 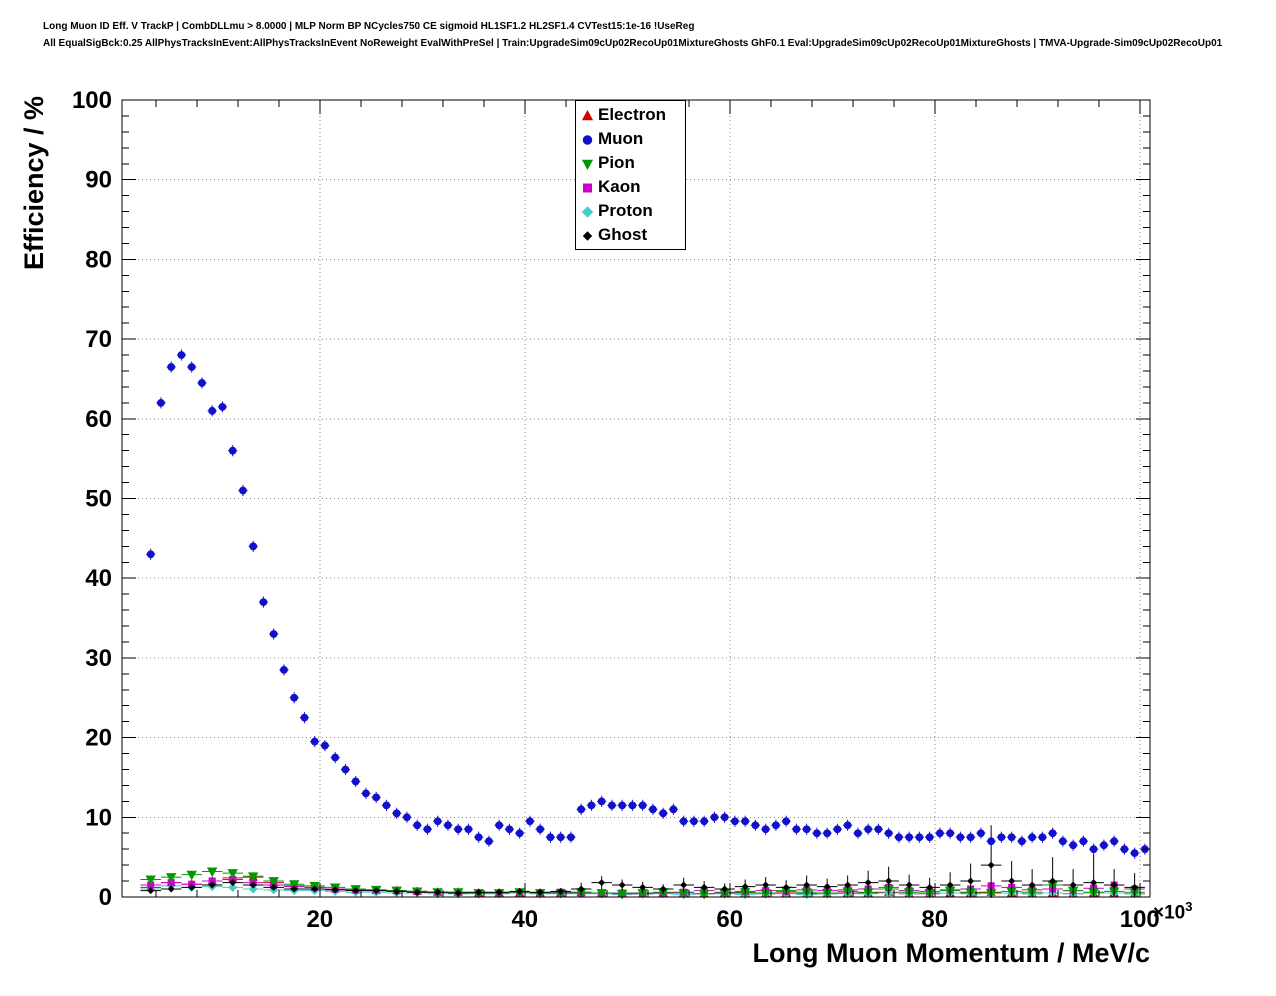 What do you see at coordinates (98, 180) in the screenshot?
I see `y-tick-label: 90` at bounding box center [98, 180].